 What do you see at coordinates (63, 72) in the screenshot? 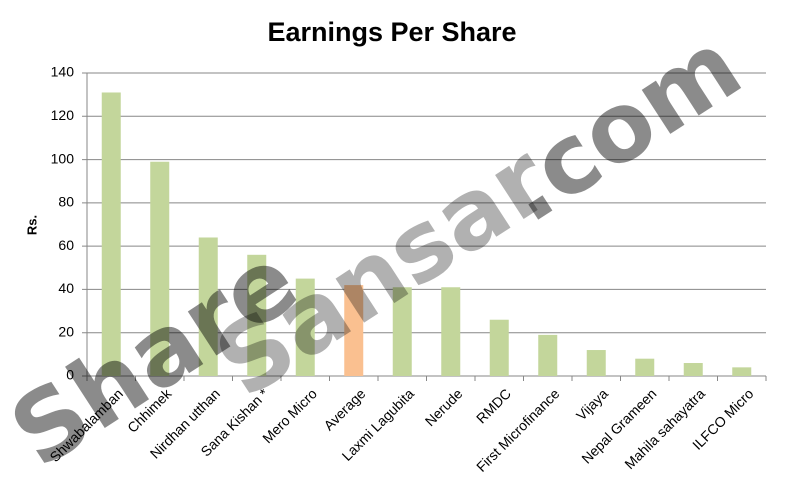
I see `y-tick-label: 140` at bounding box center [63, 72].